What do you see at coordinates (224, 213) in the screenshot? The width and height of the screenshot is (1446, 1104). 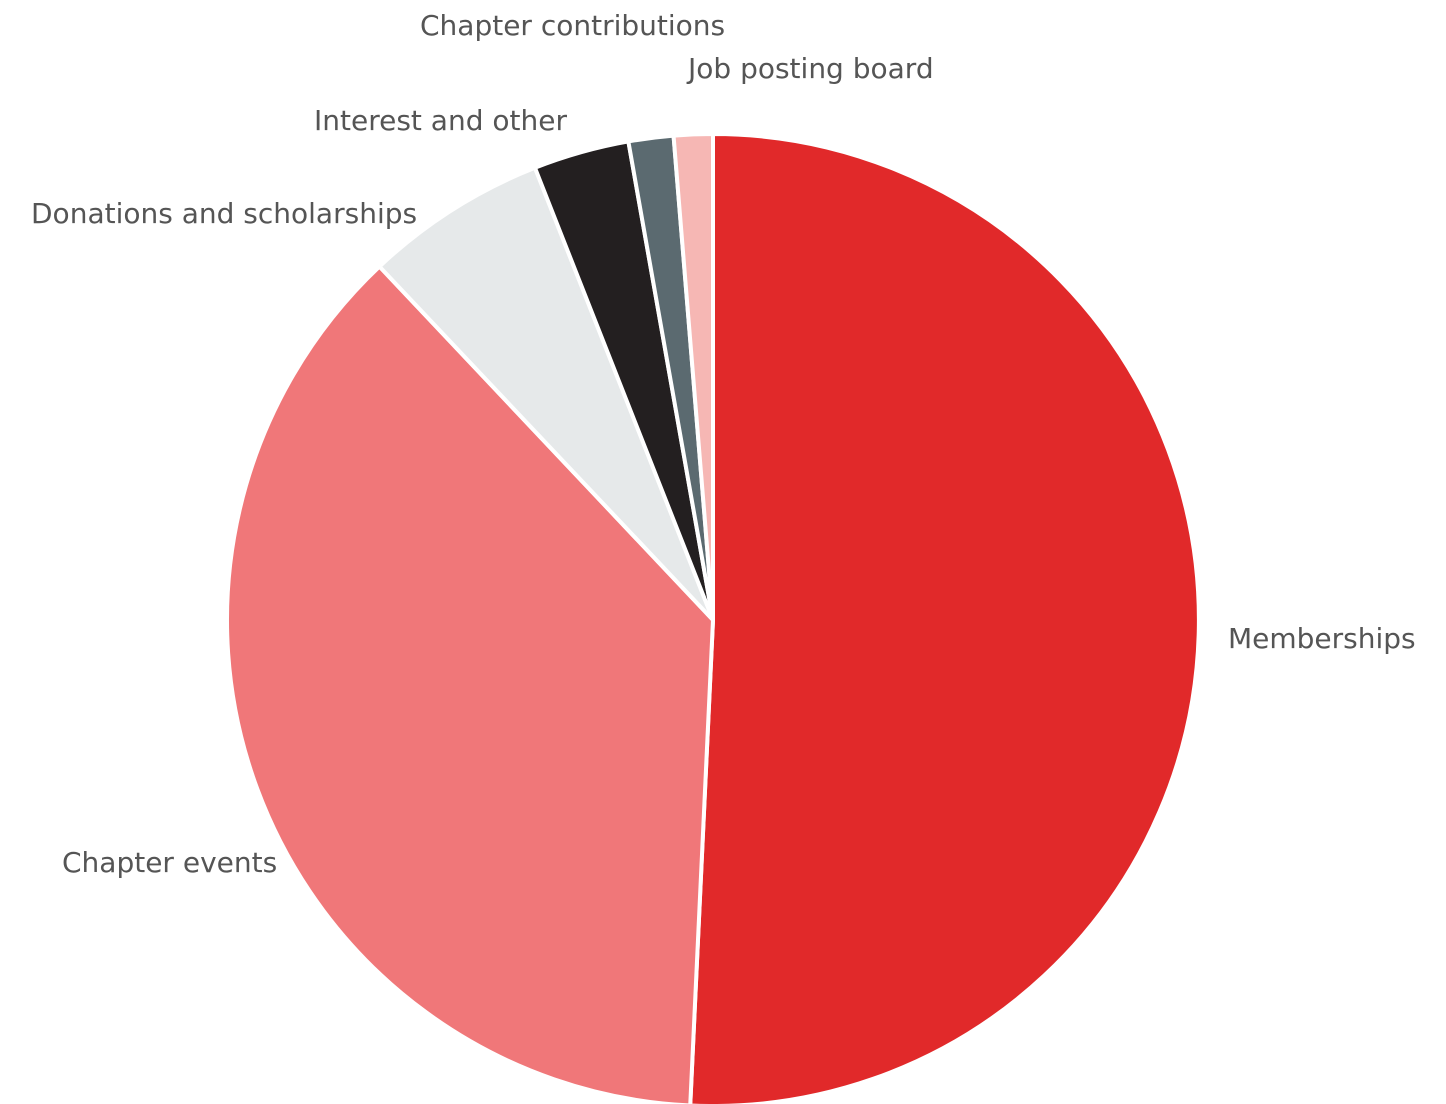 I see `label-donations-and-scholarships: Donations and scholarships` at bounding box center [224, 213].